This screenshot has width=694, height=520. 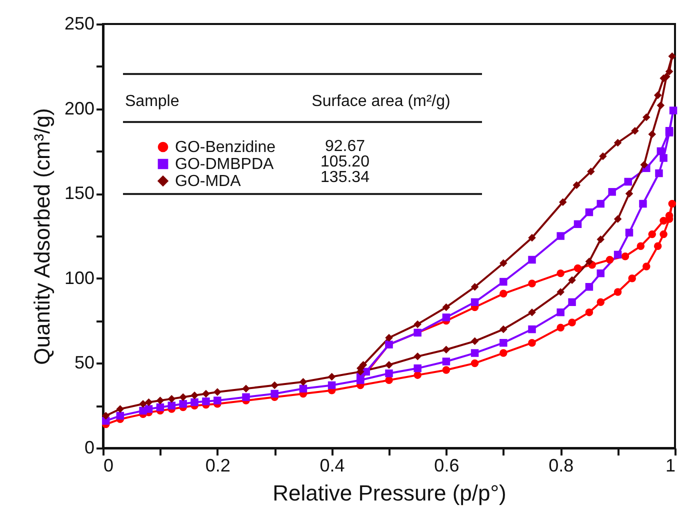 What do you see at coordinates (41, 236) in the screenshot?
I see `y-axis-title: Quantity Adsorbed (cm³/g)` at bounding box center [41, 236].